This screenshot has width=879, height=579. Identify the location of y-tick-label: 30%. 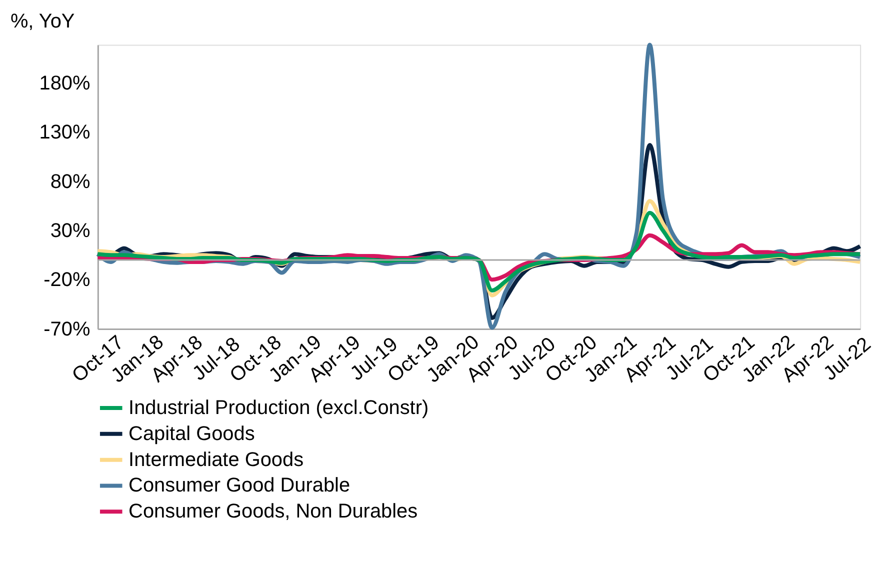
(70, 231).